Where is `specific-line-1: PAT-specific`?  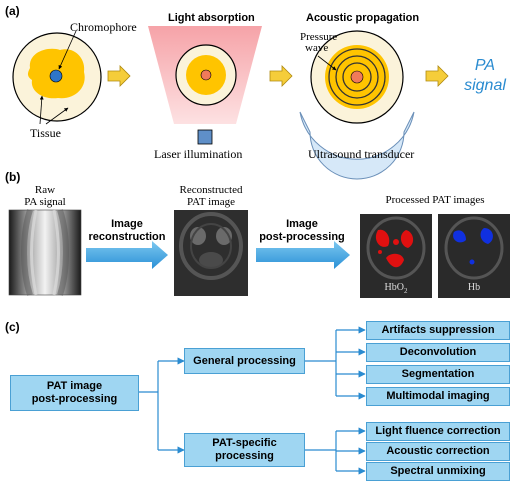 specific-line-1: PAT-specific is located at coordinates (244, 443).